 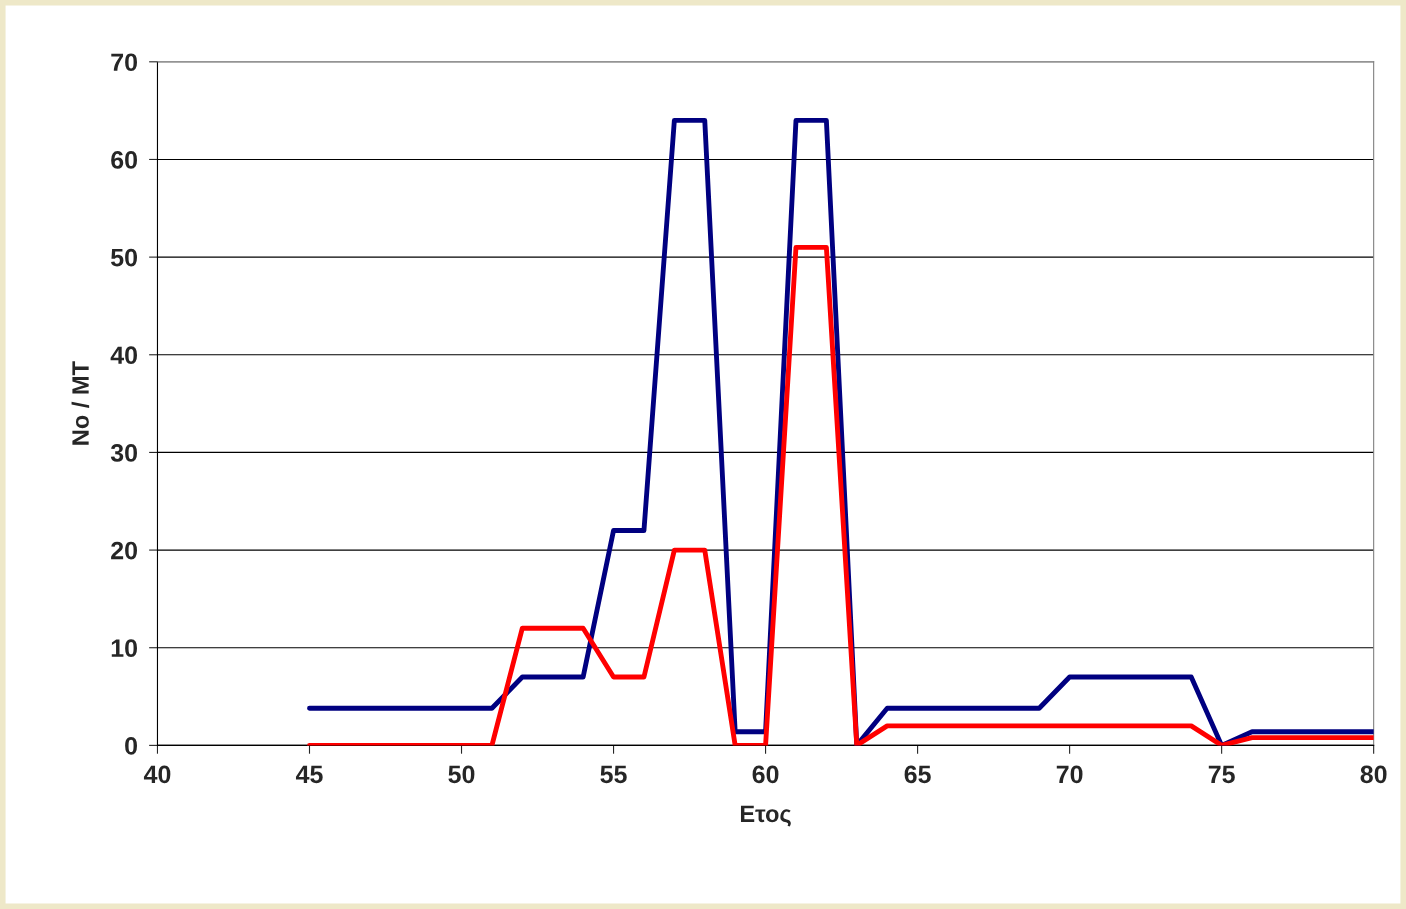 I want to click on y-tick-label: 0, so click(x=131, y=745).